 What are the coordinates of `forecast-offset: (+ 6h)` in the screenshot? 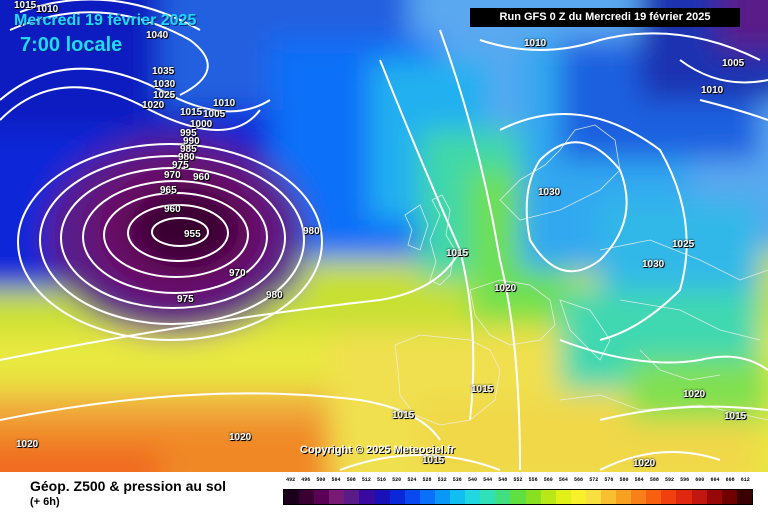 It's located at (45, 502).